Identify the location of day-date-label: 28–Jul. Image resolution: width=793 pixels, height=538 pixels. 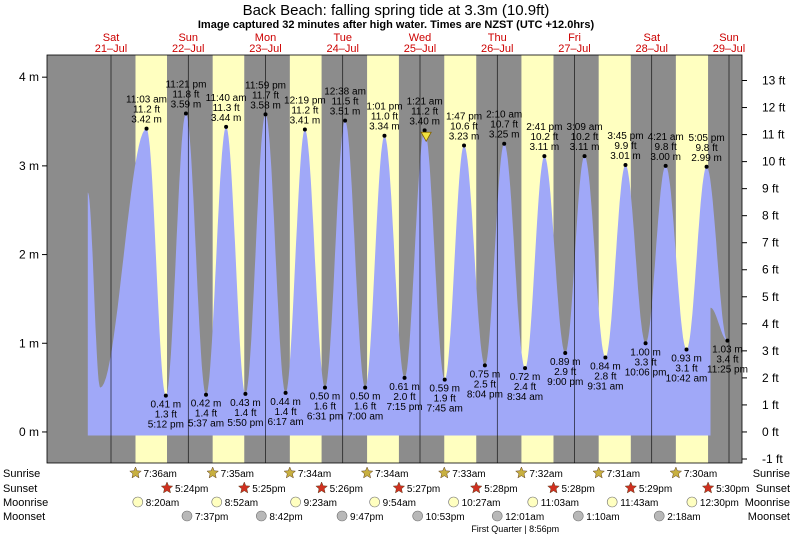
(652, 49).